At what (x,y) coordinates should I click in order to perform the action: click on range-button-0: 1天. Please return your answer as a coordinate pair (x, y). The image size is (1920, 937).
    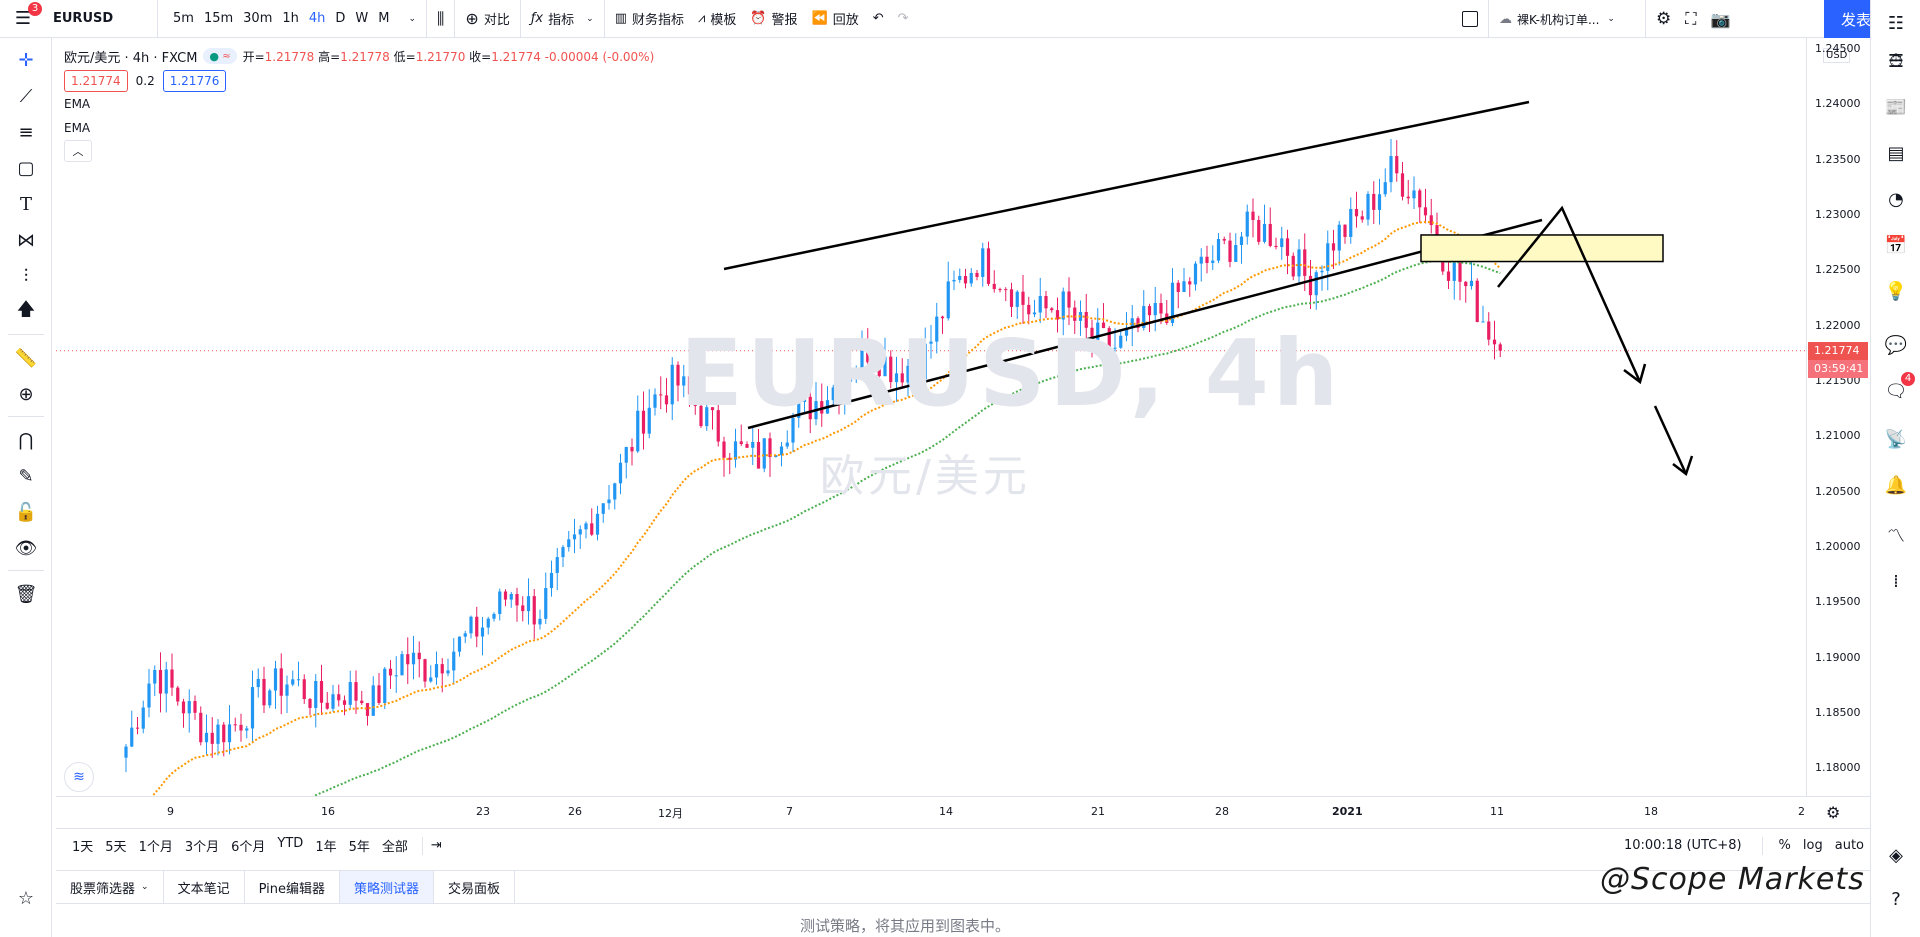
    Looking at the image, I should click on (83, 847).